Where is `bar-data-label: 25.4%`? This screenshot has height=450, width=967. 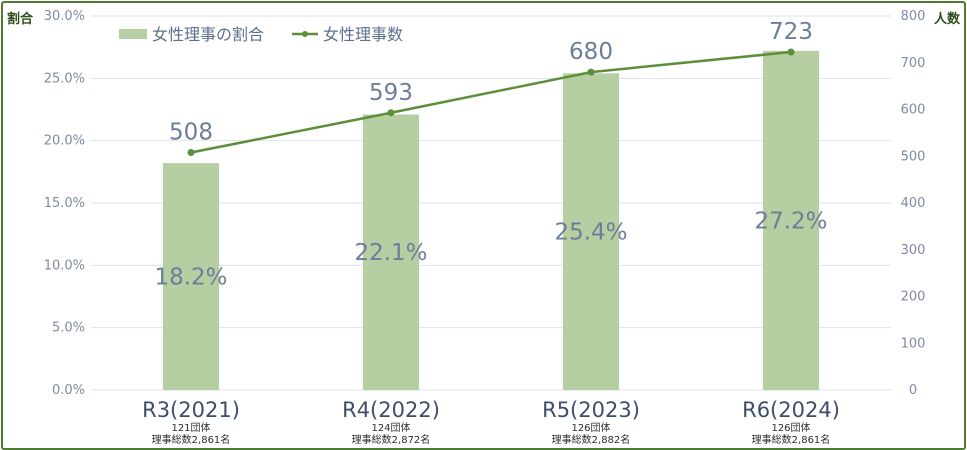 bar-data-label: 25.4% is located at coordinates (590, 233).